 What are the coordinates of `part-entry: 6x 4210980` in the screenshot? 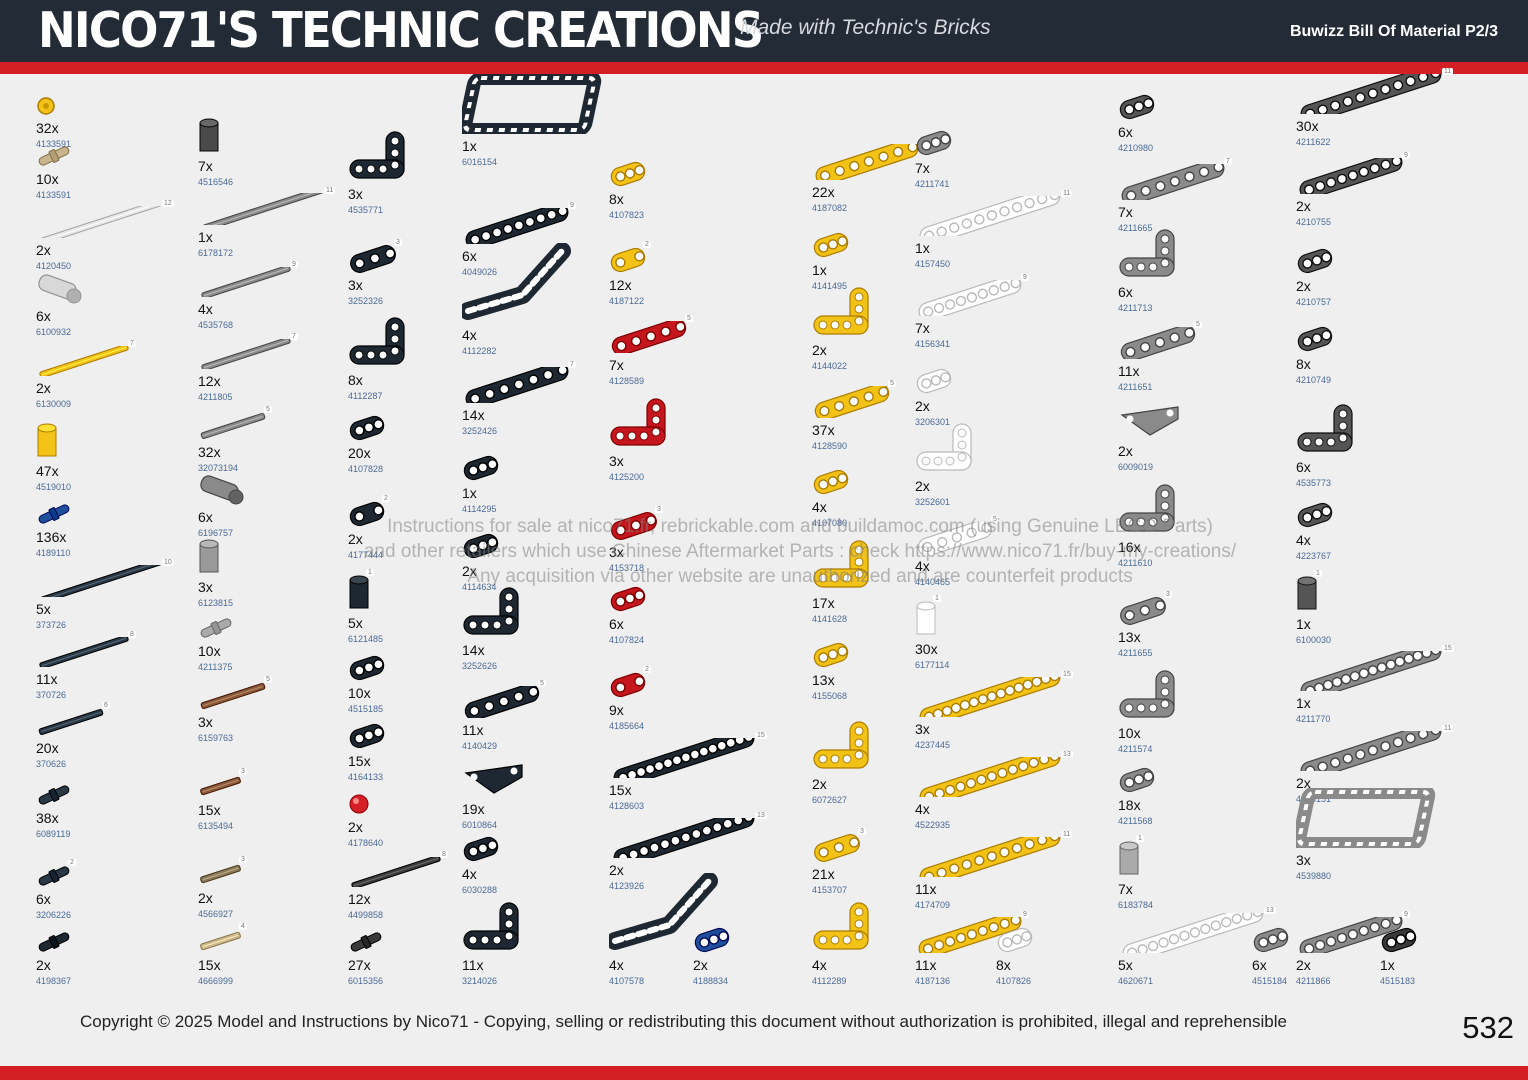 It's located at (1136, 123).